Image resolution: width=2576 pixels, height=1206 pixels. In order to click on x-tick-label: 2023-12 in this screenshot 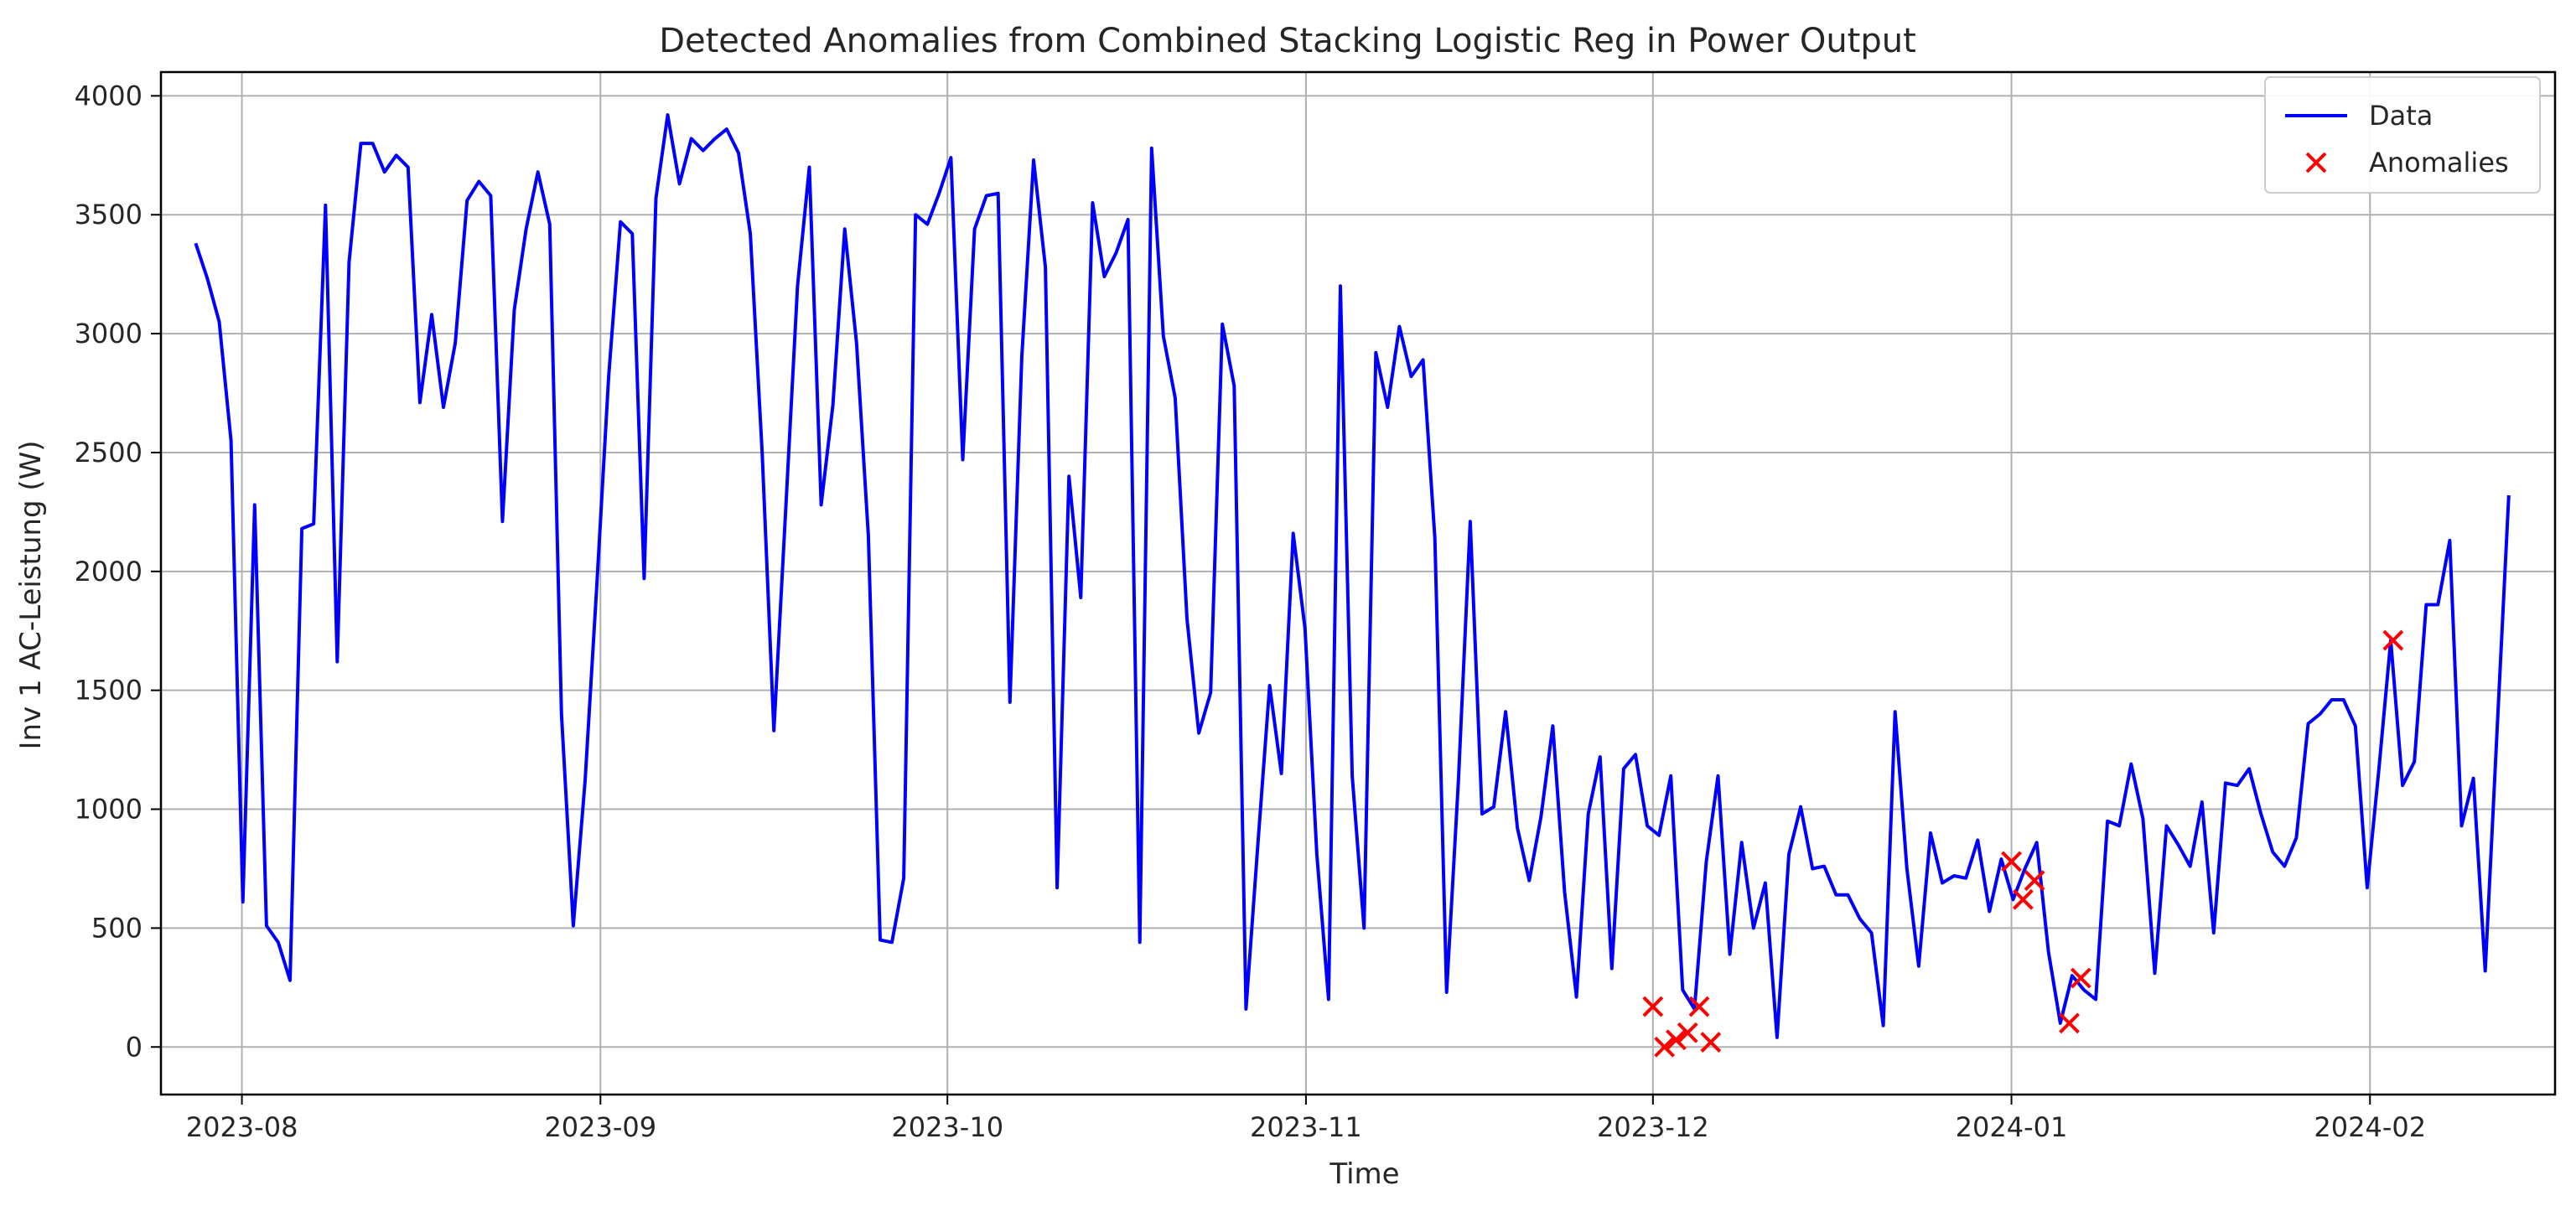, I will do `click(1653, 1127)`.